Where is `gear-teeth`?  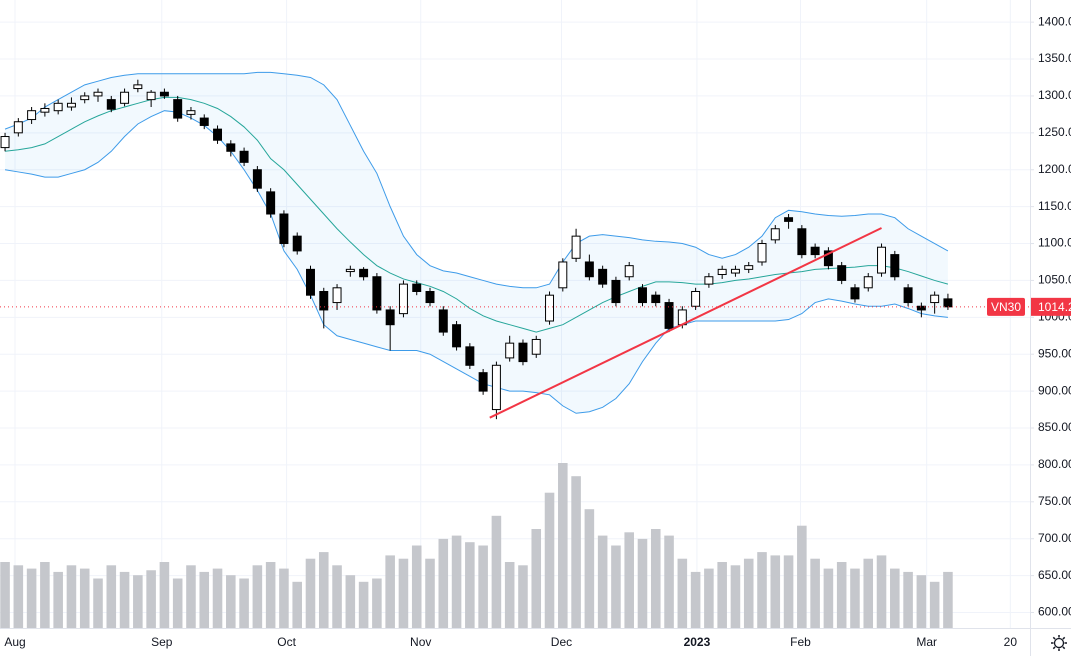
gear-teeth is located at coordinates (1059, 643).